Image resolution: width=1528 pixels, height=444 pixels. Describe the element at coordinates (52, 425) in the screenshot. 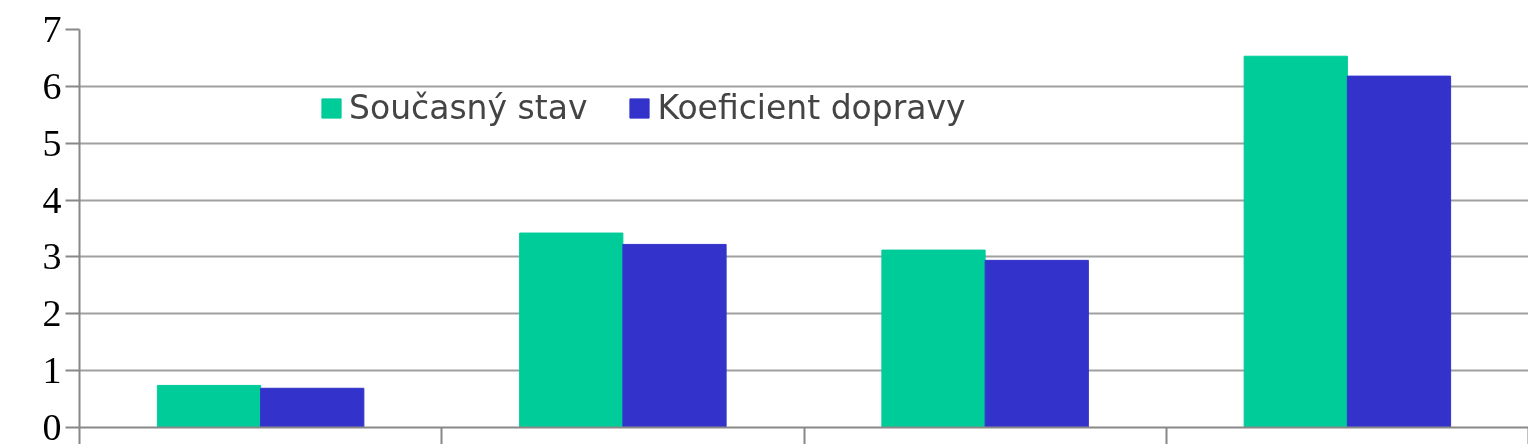

I see `y-tick-label: 0` at that location.